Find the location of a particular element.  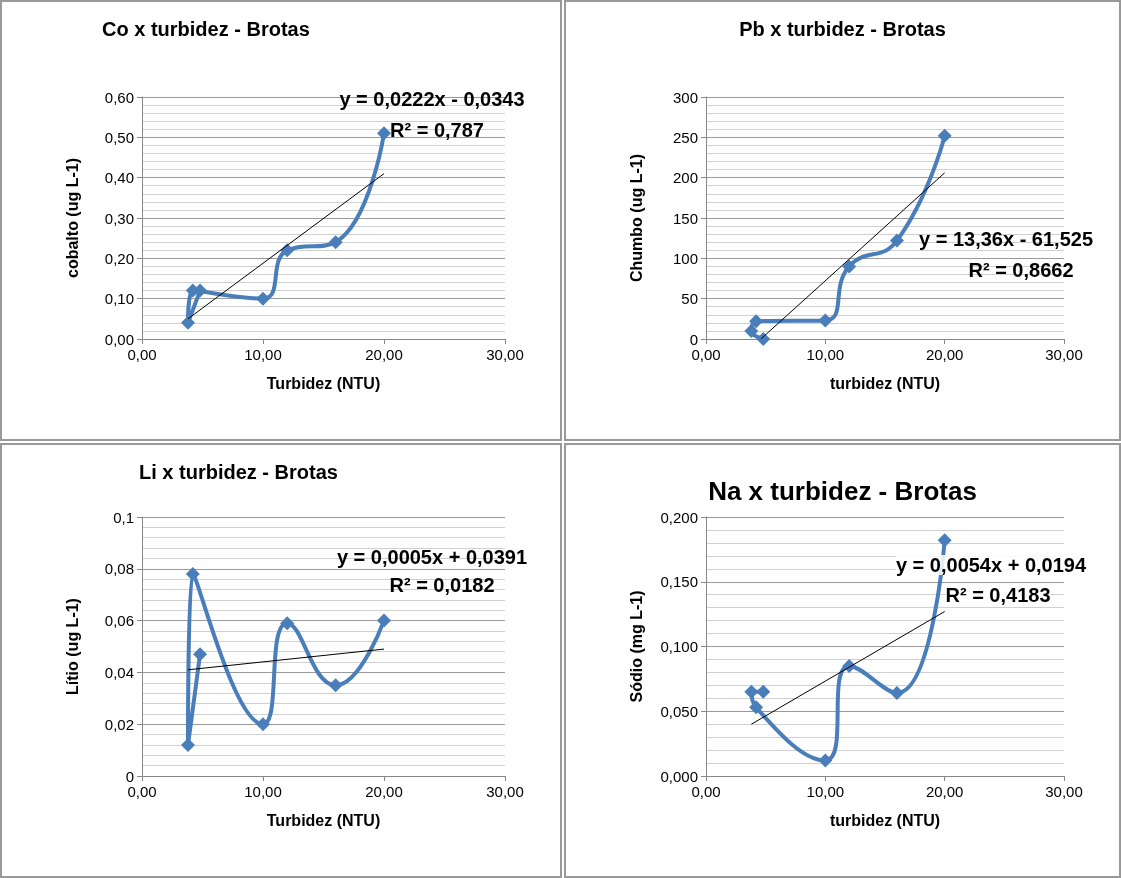

annotation: y = 0,0222x - 0,0343 is located at coordinates (432, 99).